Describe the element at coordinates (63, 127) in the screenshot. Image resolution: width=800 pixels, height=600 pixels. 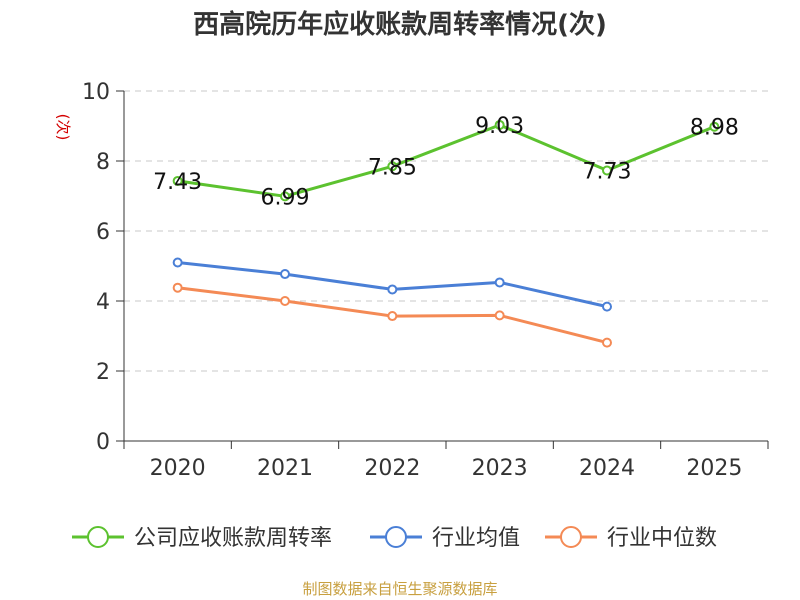
I see `y-axis-unit-label: (次)` at that location.